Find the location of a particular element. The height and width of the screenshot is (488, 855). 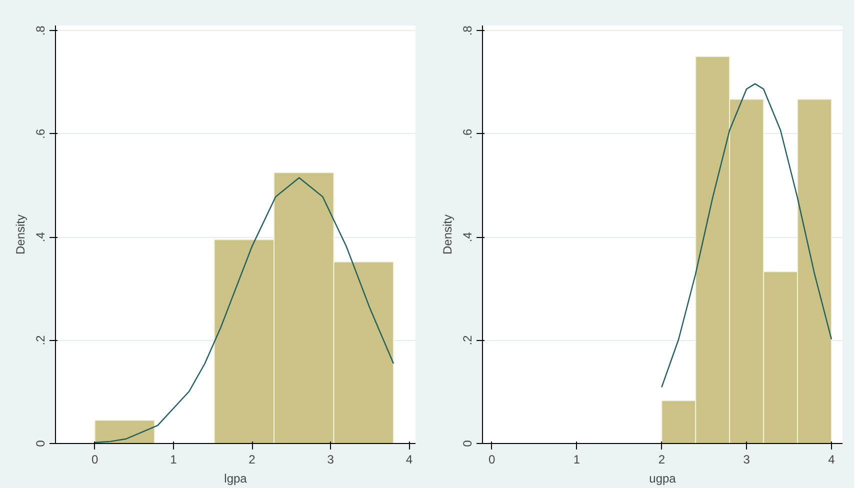

x-axis-title: lgpa is located at coordinates (236, 479).